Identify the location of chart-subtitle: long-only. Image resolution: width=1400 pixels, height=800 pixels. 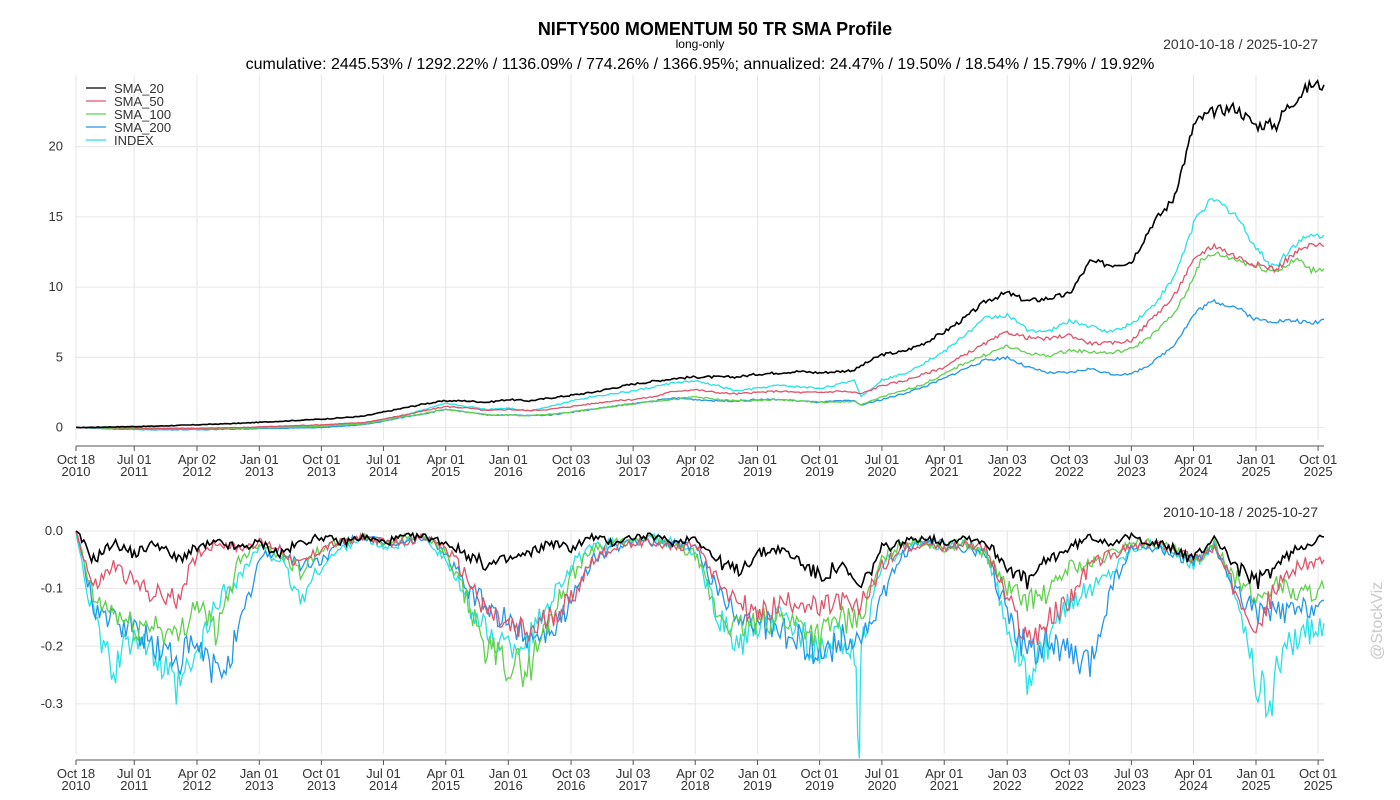
(700, 44).